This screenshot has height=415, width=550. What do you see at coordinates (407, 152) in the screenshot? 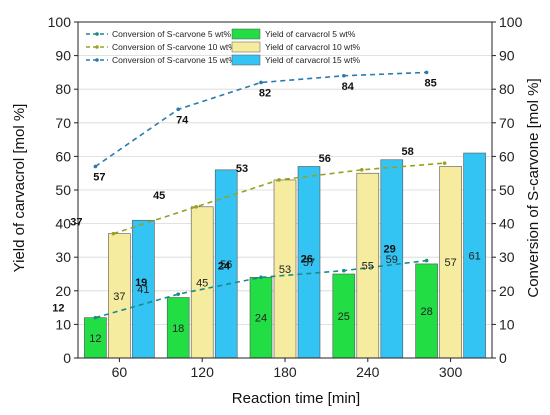
I see `conversion-value-label: 58` at bounding box center [407, 152].